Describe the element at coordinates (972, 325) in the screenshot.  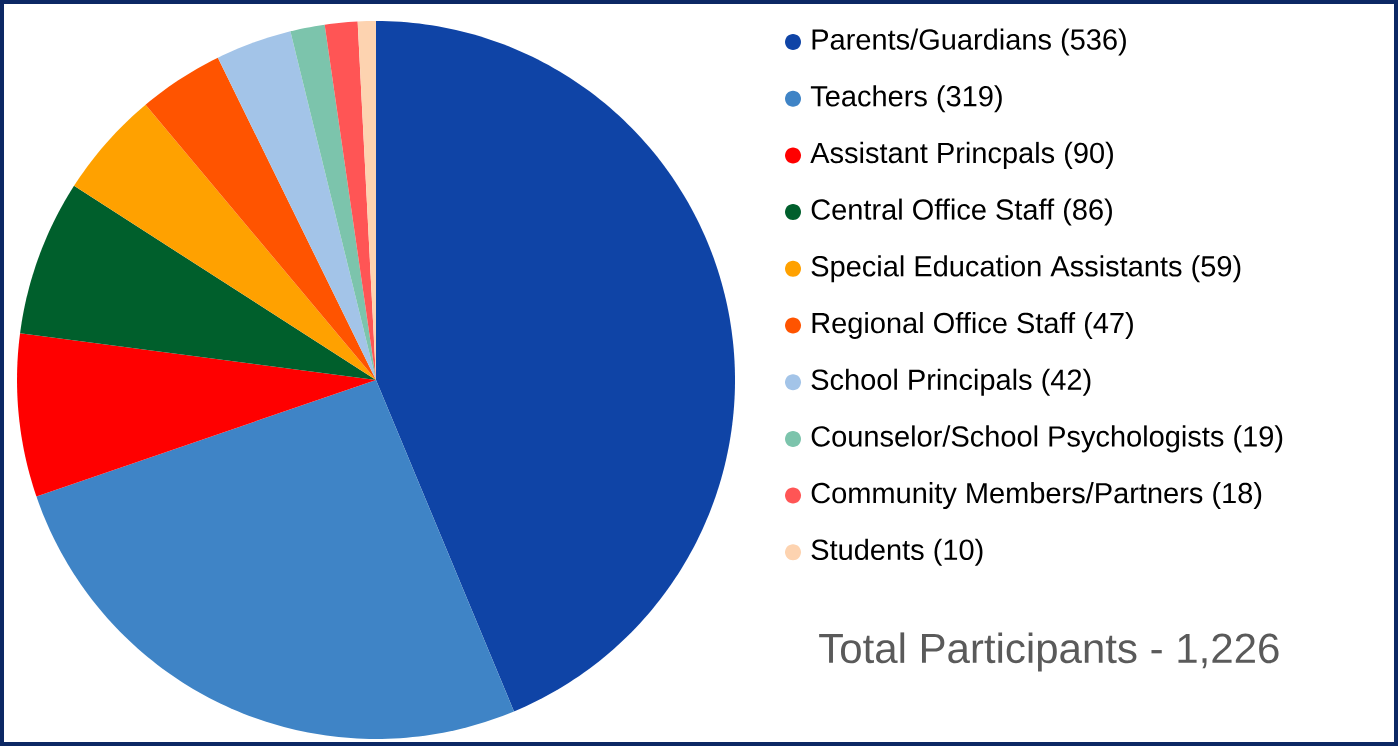
I see `legend-label: Regional Office Staff (47)` at that location.